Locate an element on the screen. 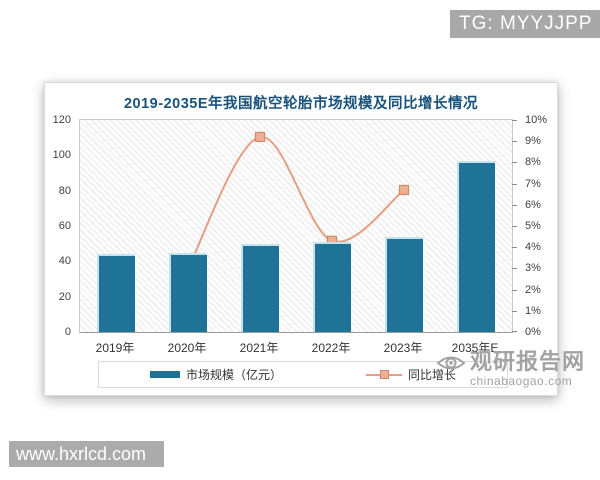  left-axis-tick-120: 120 is located at coordinates (61, 120).